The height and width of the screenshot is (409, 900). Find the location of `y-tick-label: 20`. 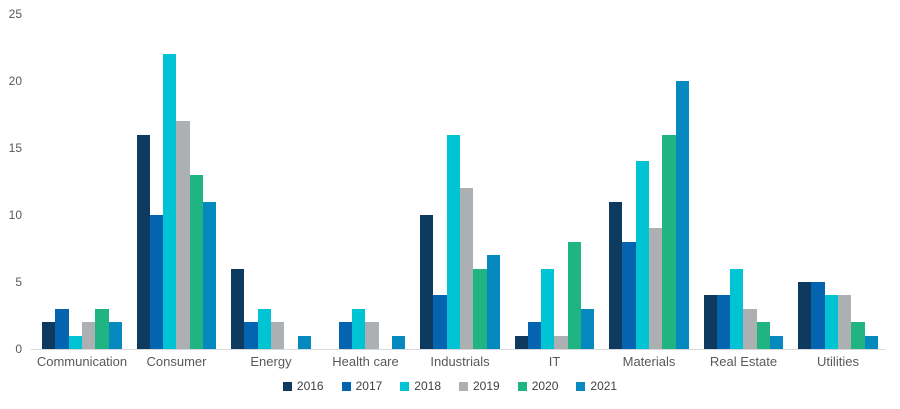

y-tick-label: 20 is located at coordinates (15, 81).